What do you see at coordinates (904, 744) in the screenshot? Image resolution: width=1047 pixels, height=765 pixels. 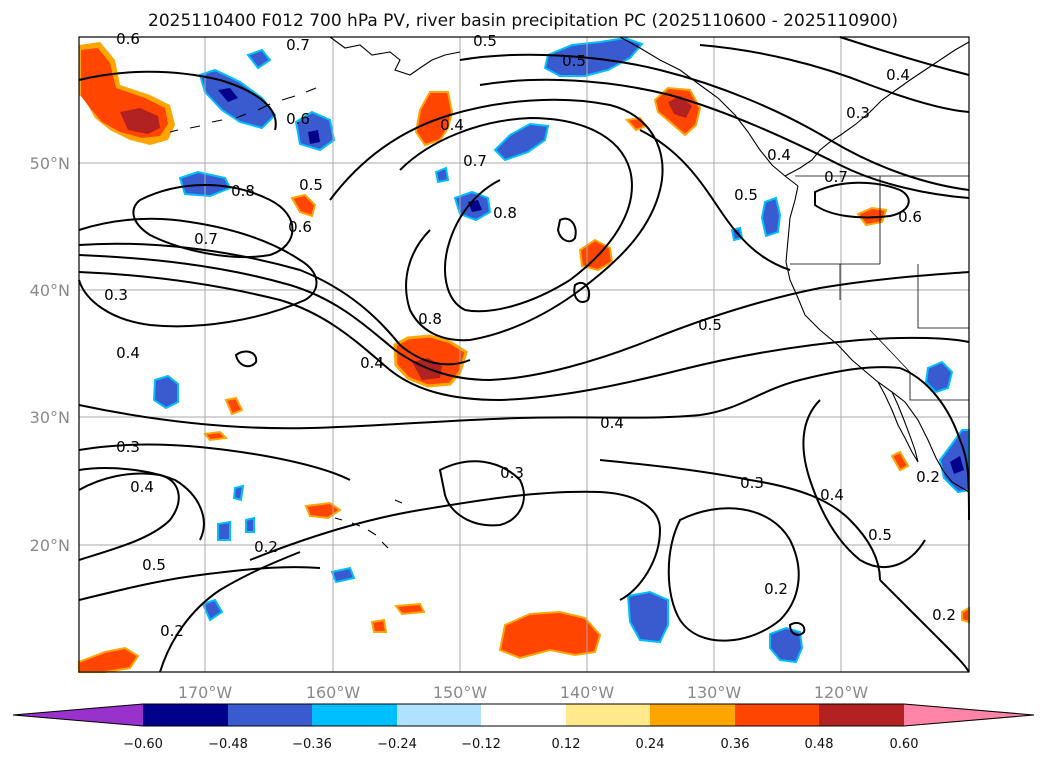 I see `colorbar-tick-label: 0.60` at bounding box center [904, 744].